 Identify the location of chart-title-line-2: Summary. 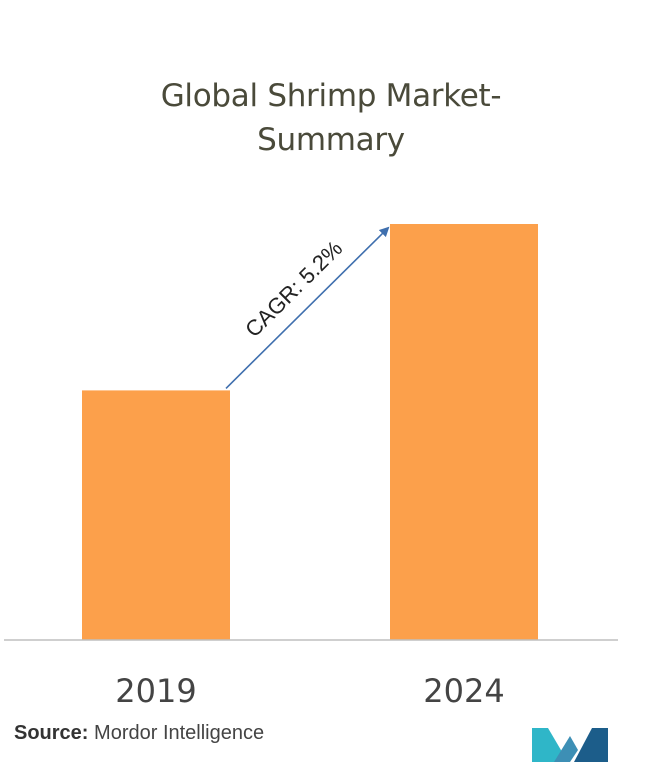
(331, 140).